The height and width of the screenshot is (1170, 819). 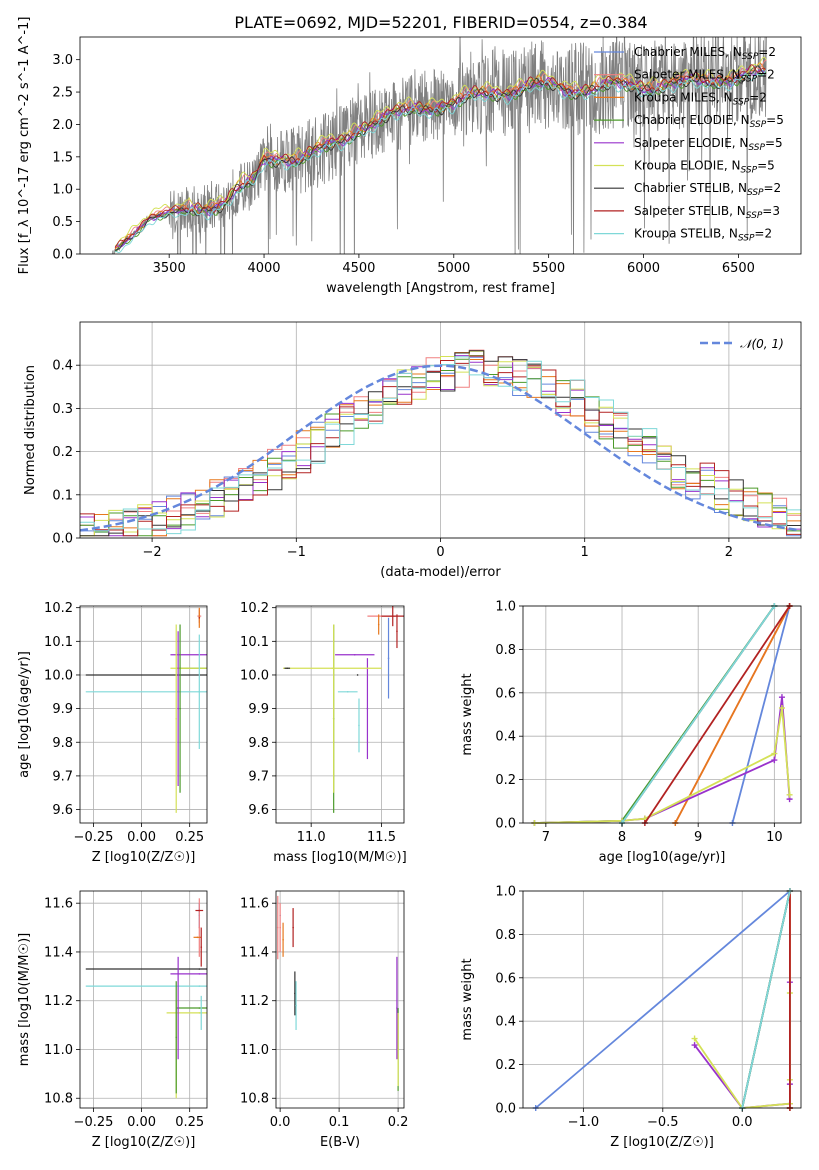 I want to click on axes-Z-age, so click(x=143, y=714).